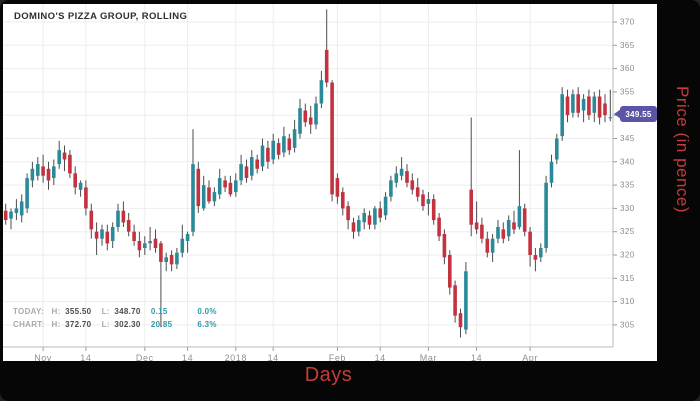 This screenshot has height=401, width=700. Describe the element at coordinates (627, 161) in the screenshot. I see `y-tick-label: 340` at that location.